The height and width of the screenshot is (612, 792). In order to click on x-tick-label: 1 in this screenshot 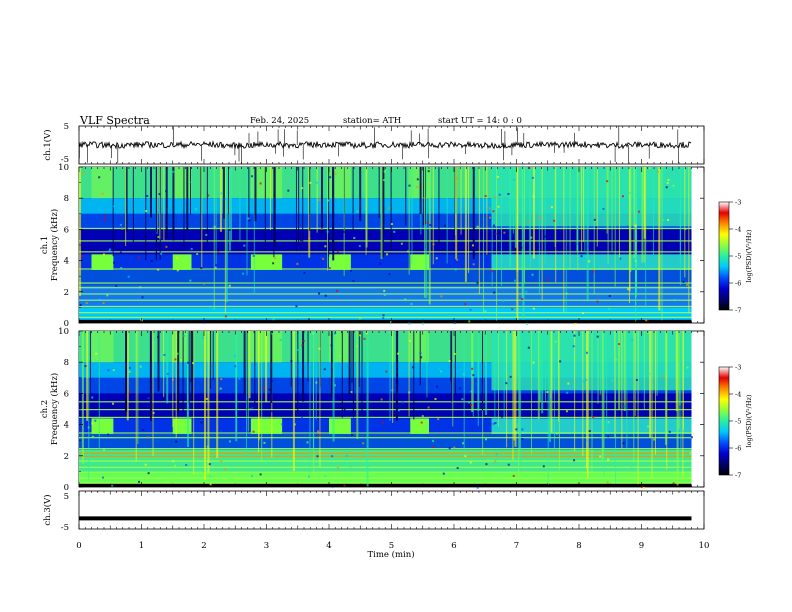, I will do `click(141, 546)`.